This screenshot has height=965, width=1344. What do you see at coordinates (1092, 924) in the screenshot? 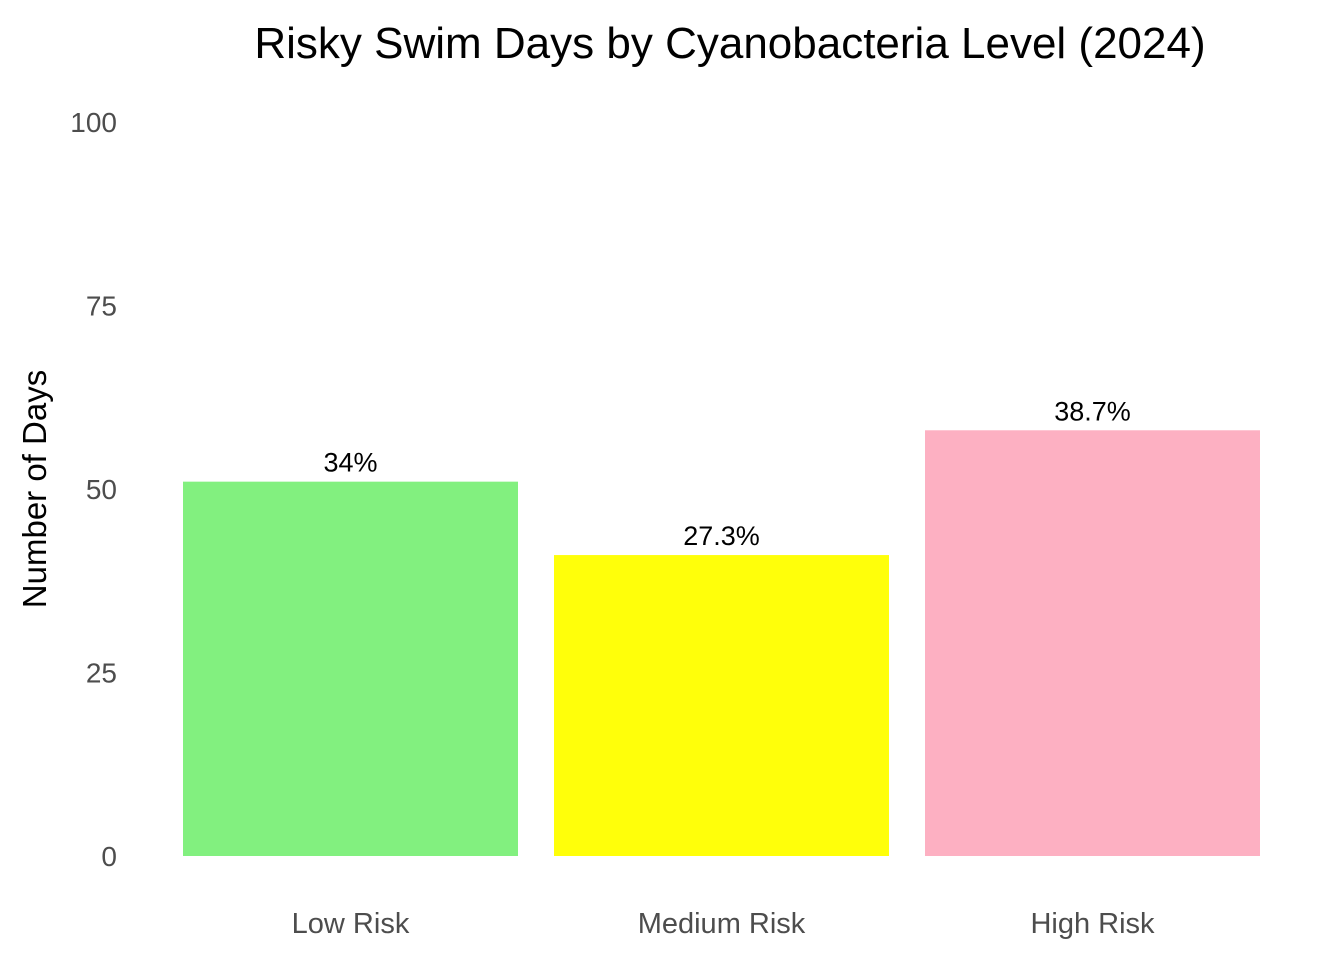
I see `x-tick-label: High Risk` at bounding box center [1092, 924].